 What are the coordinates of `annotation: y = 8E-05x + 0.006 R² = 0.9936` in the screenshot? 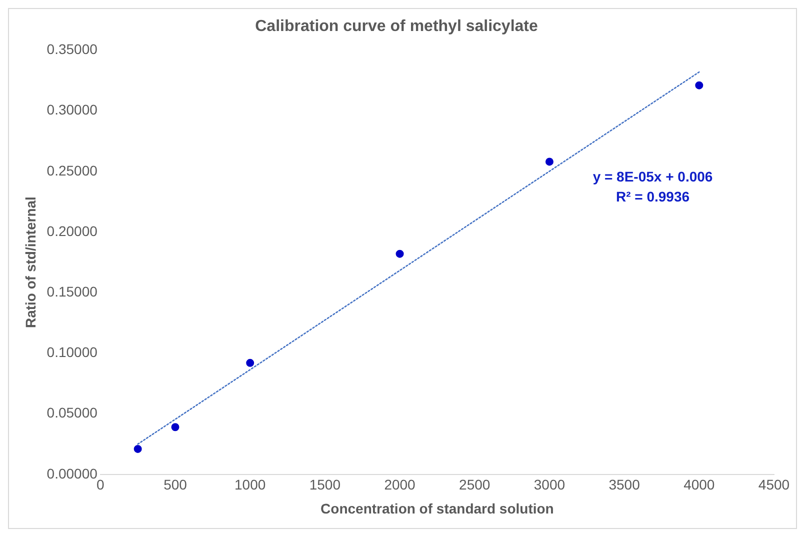 It's located at (652, 186).